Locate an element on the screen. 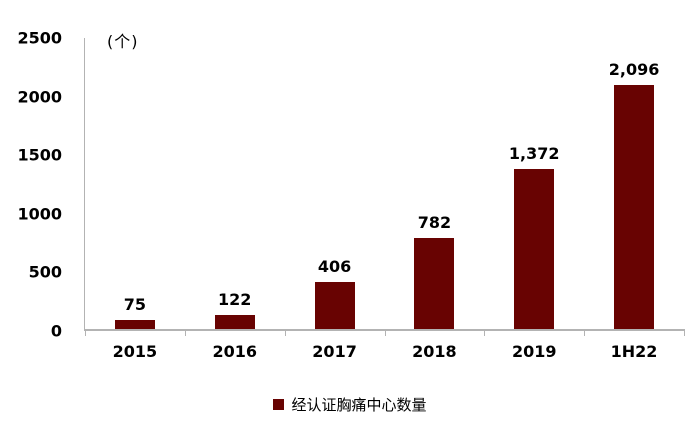 The height and width of the screenshot is (427, 700). bar-column: 122 2016 is located at coordinates (235, 199).